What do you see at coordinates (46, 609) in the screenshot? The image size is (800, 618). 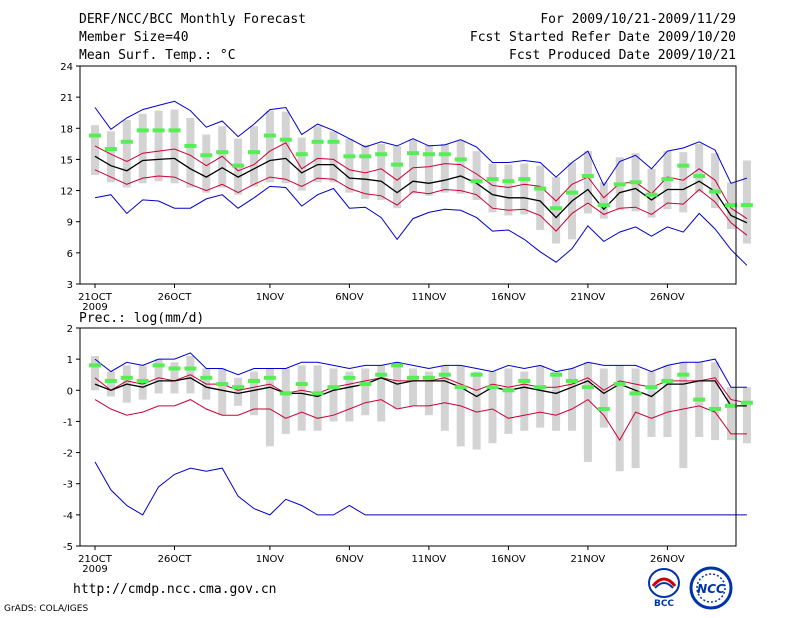 I see `grads-credit: GrADS: COLA/IGES` at bounding box center [46, 609].